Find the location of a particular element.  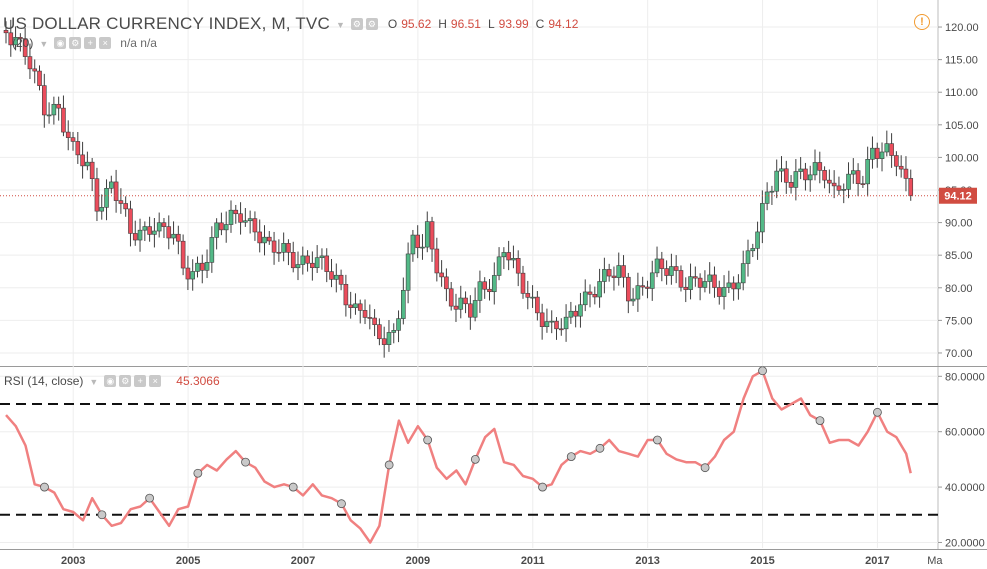

price-tick-label: 85.00 is located at coordinates (959, 256).